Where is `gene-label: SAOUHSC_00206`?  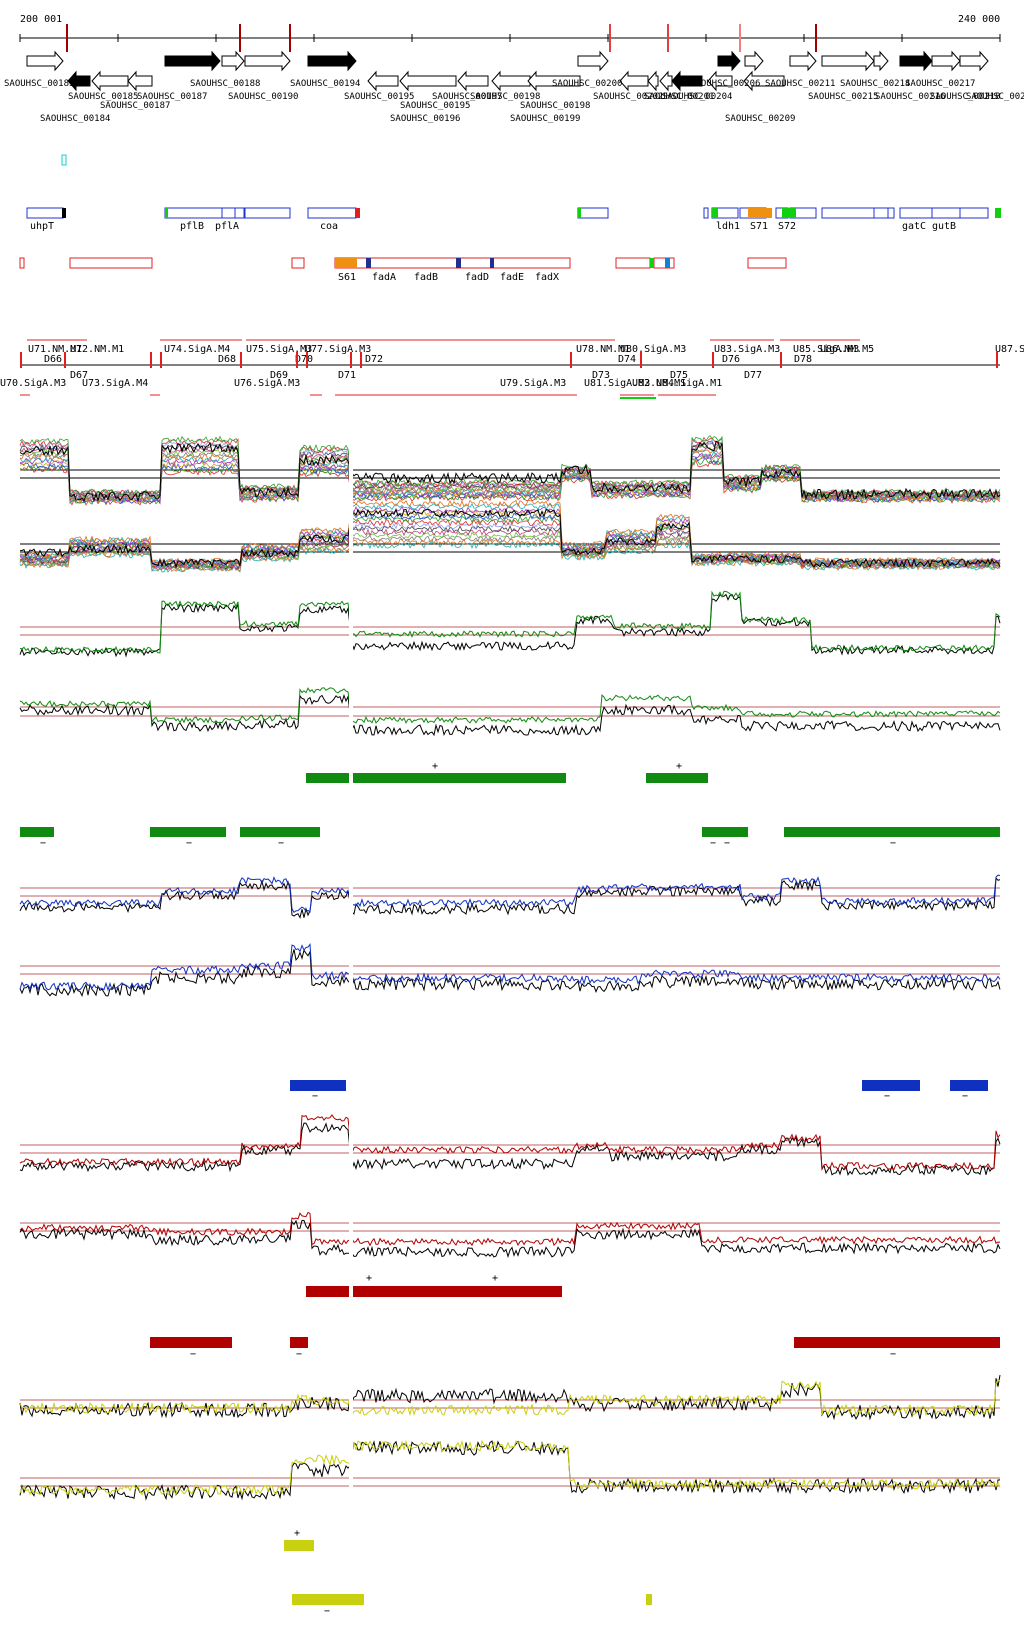
gene-label: SAOUHSC_00206 is located at coordinates (725, 84).